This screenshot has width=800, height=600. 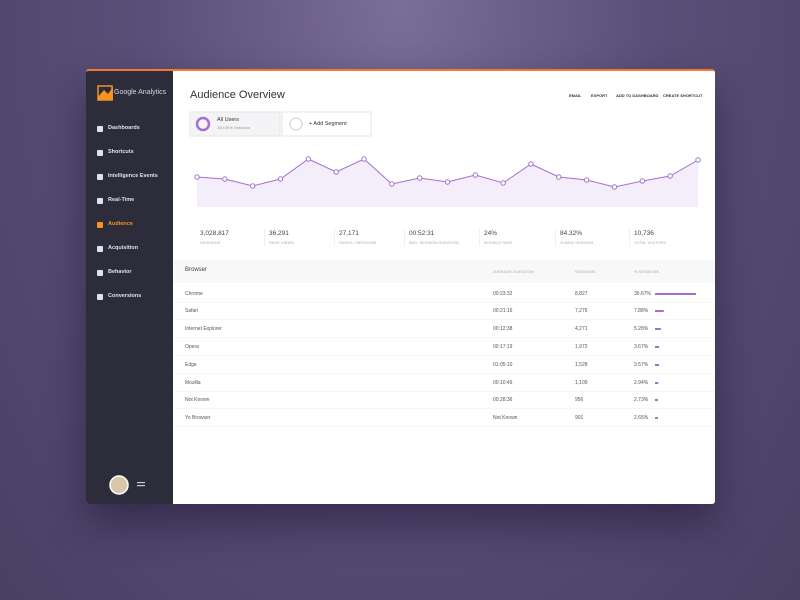 I want to click on cell: Chrome, so click(x=194, y=294).